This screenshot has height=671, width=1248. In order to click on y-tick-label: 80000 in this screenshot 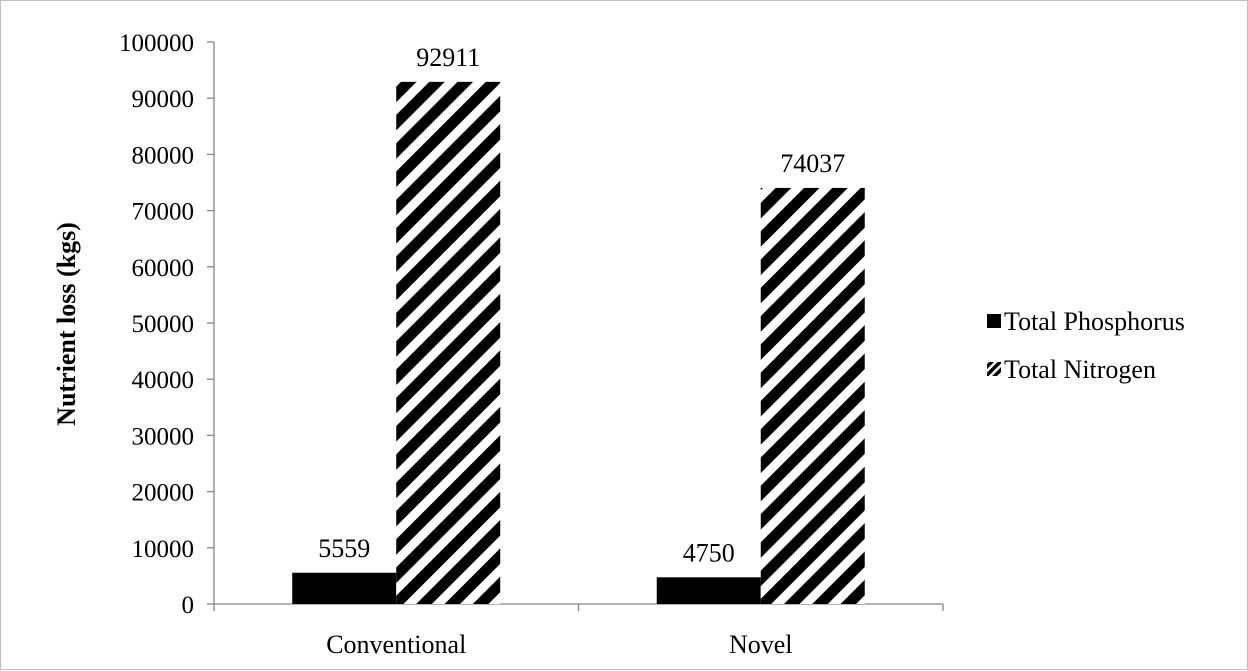, I will do `click(163, 155)`.